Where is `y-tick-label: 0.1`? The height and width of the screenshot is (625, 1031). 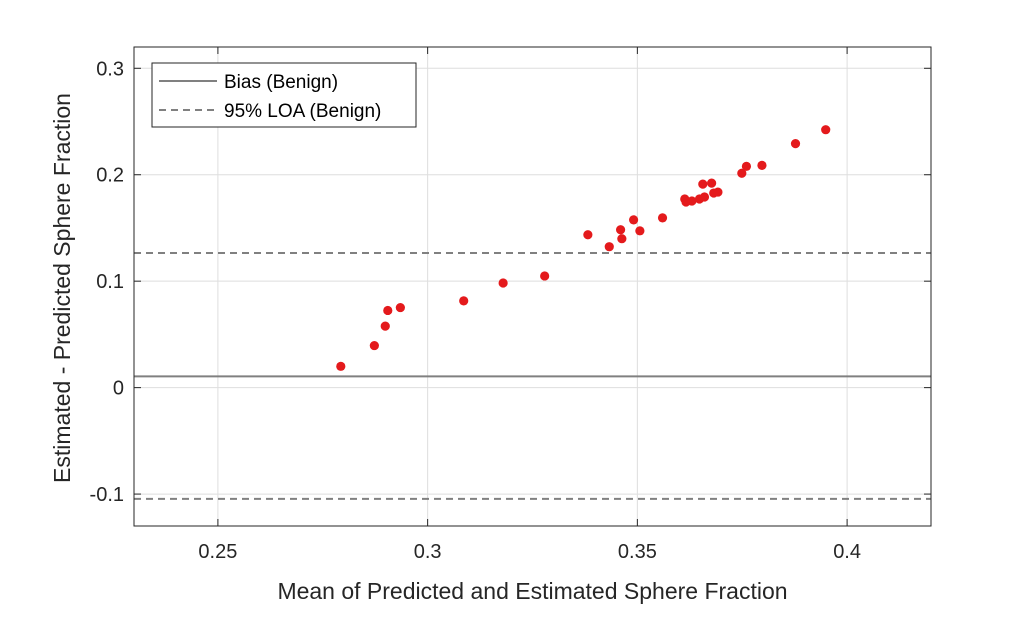 y-tick-label: 0.1 is located at coordinates (110, 282).